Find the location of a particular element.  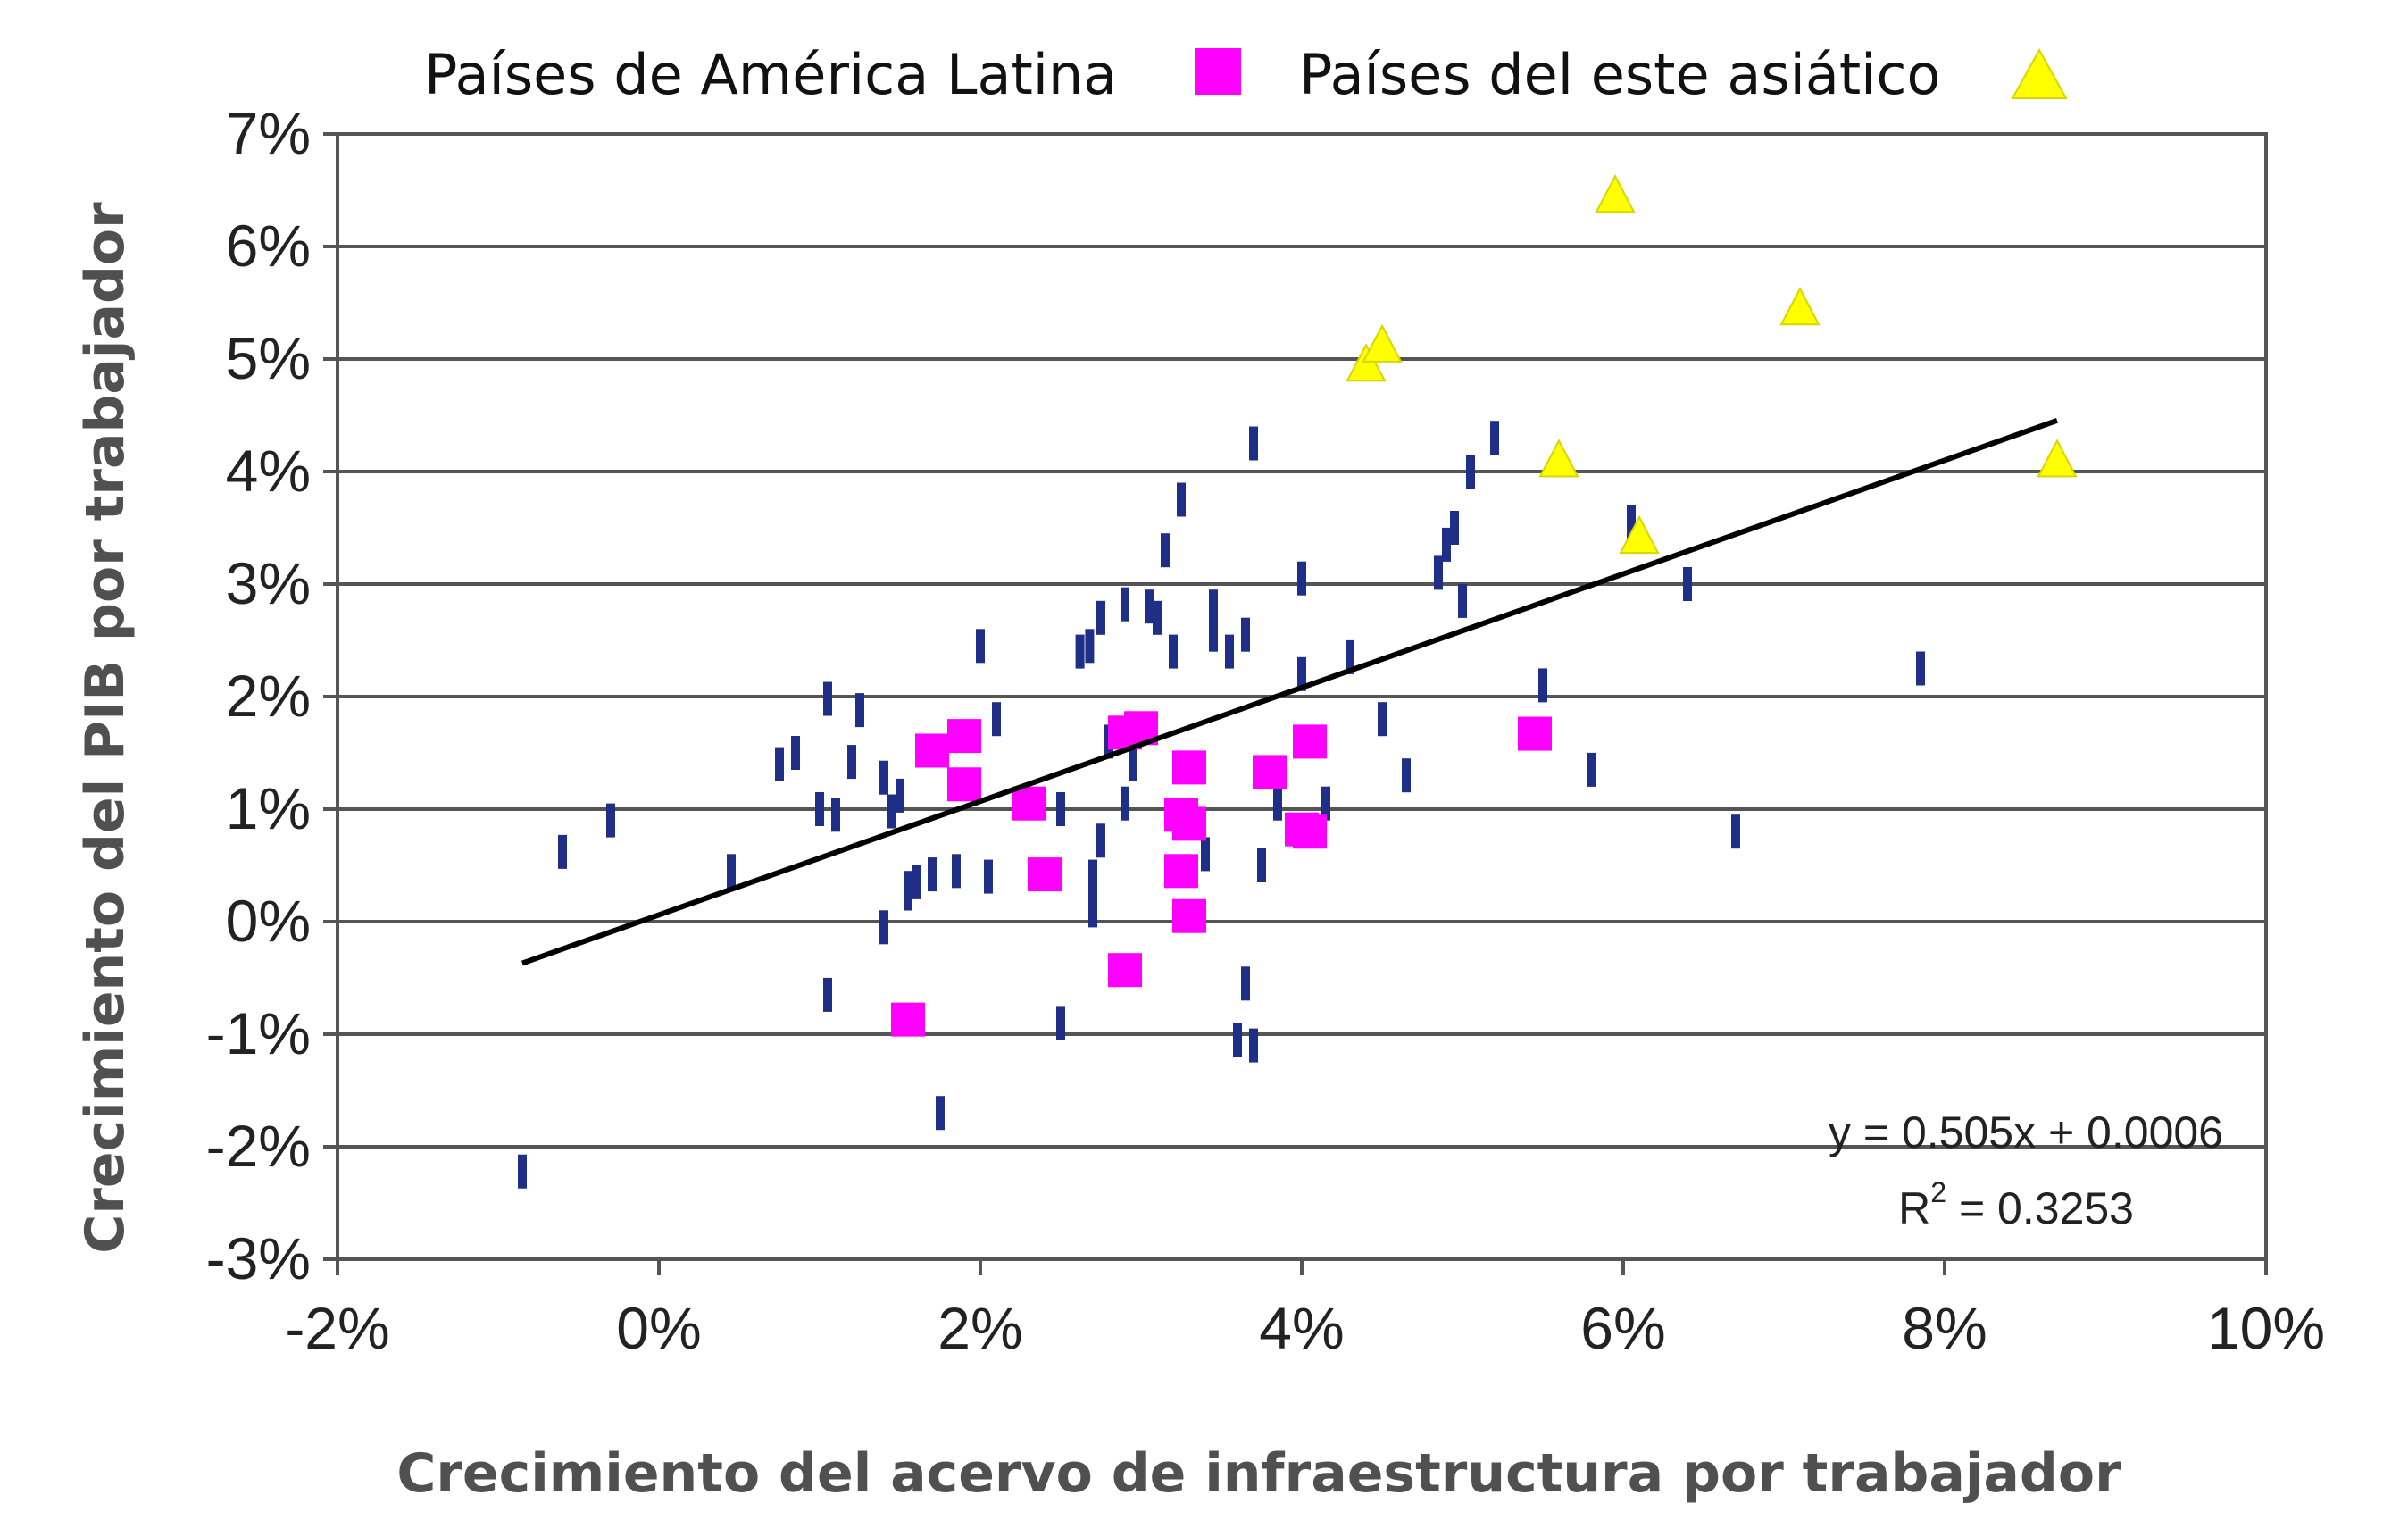

y-tick-label: 1% is located at coordinates (269, 808).